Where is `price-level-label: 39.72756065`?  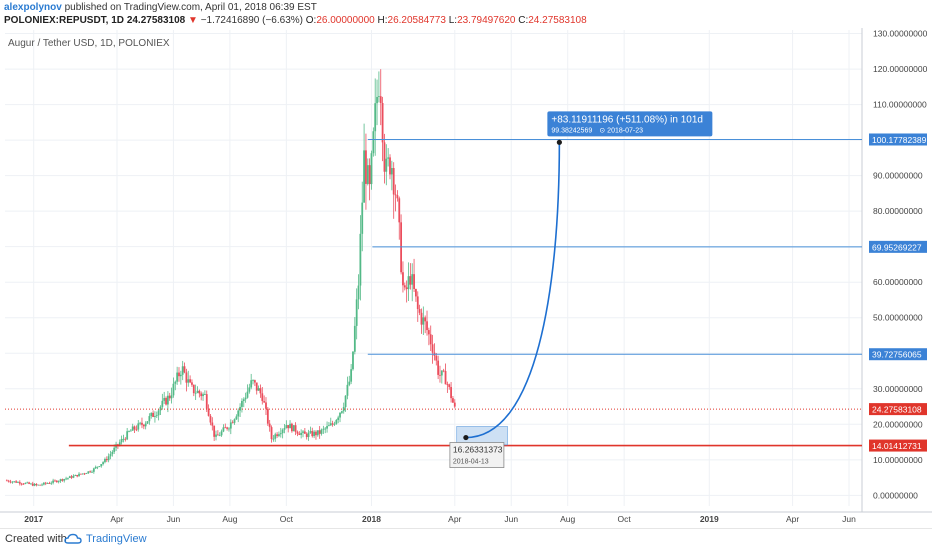
price-level-label: 39.72756065 is located at coordinates (897, 355).